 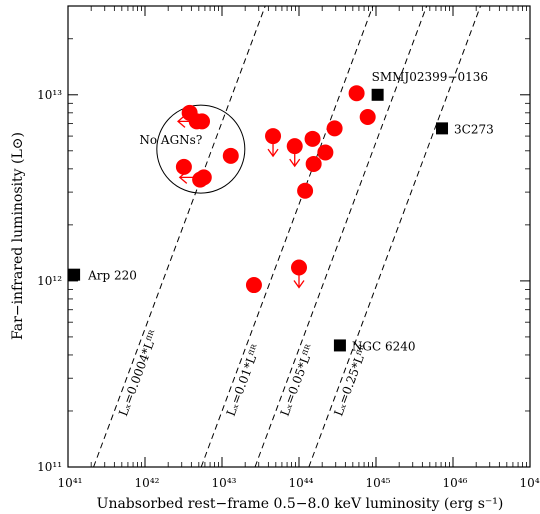 I want to click on source-label: SMMJ02399−0136, so click(x=430, y=77).